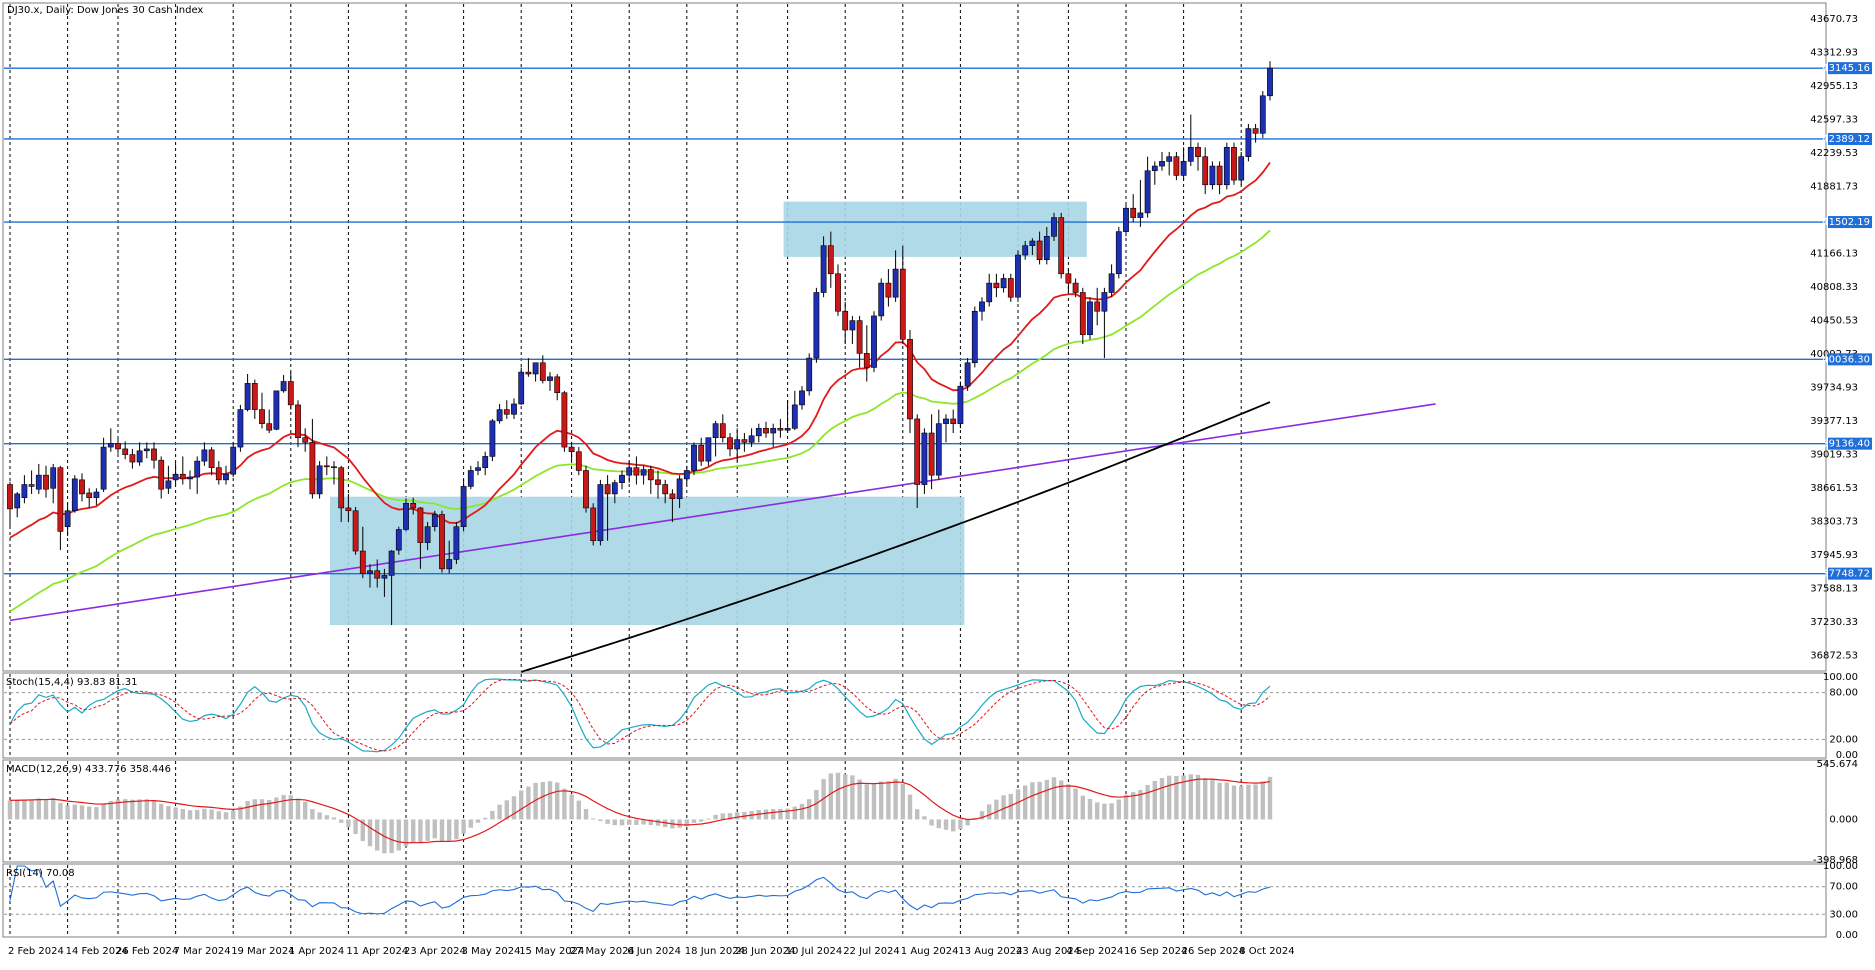  What do you see at coordinates (1846, 222) in the screenshot?
I see `level-tag-label: 41502.19` at bounding box center [1846, 222].